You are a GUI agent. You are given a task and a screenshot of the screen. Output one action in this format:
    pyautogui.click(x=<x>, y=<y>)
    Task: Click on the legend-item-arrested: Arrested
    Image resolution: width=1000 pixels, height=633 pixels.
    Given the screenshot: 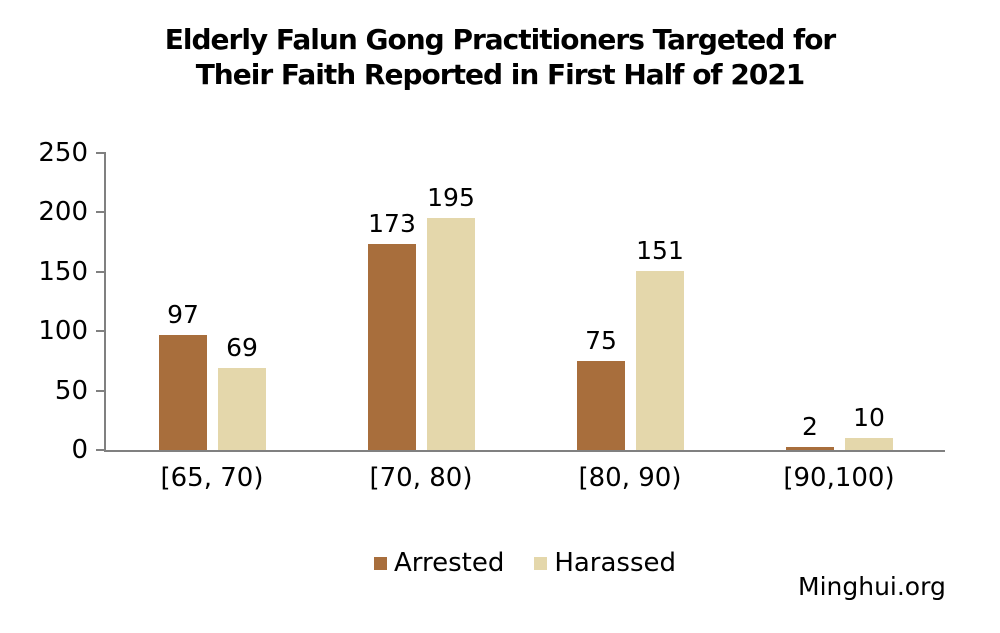 What is the action you would take?
    pyautogui.click(x=439, y=563)
    